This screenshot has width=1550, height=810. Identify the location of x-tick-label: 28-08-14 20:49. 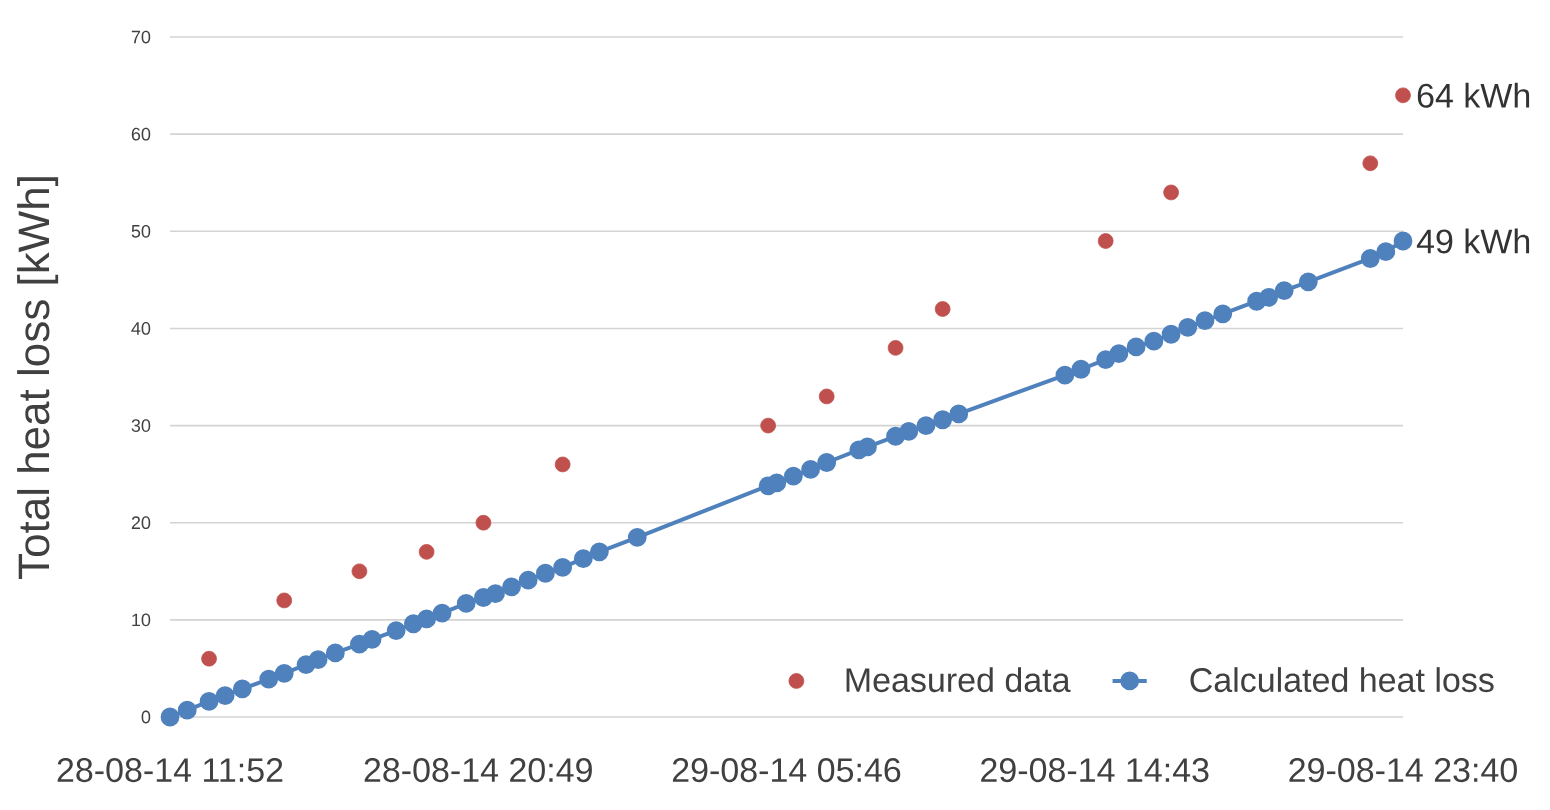
(478, 770).